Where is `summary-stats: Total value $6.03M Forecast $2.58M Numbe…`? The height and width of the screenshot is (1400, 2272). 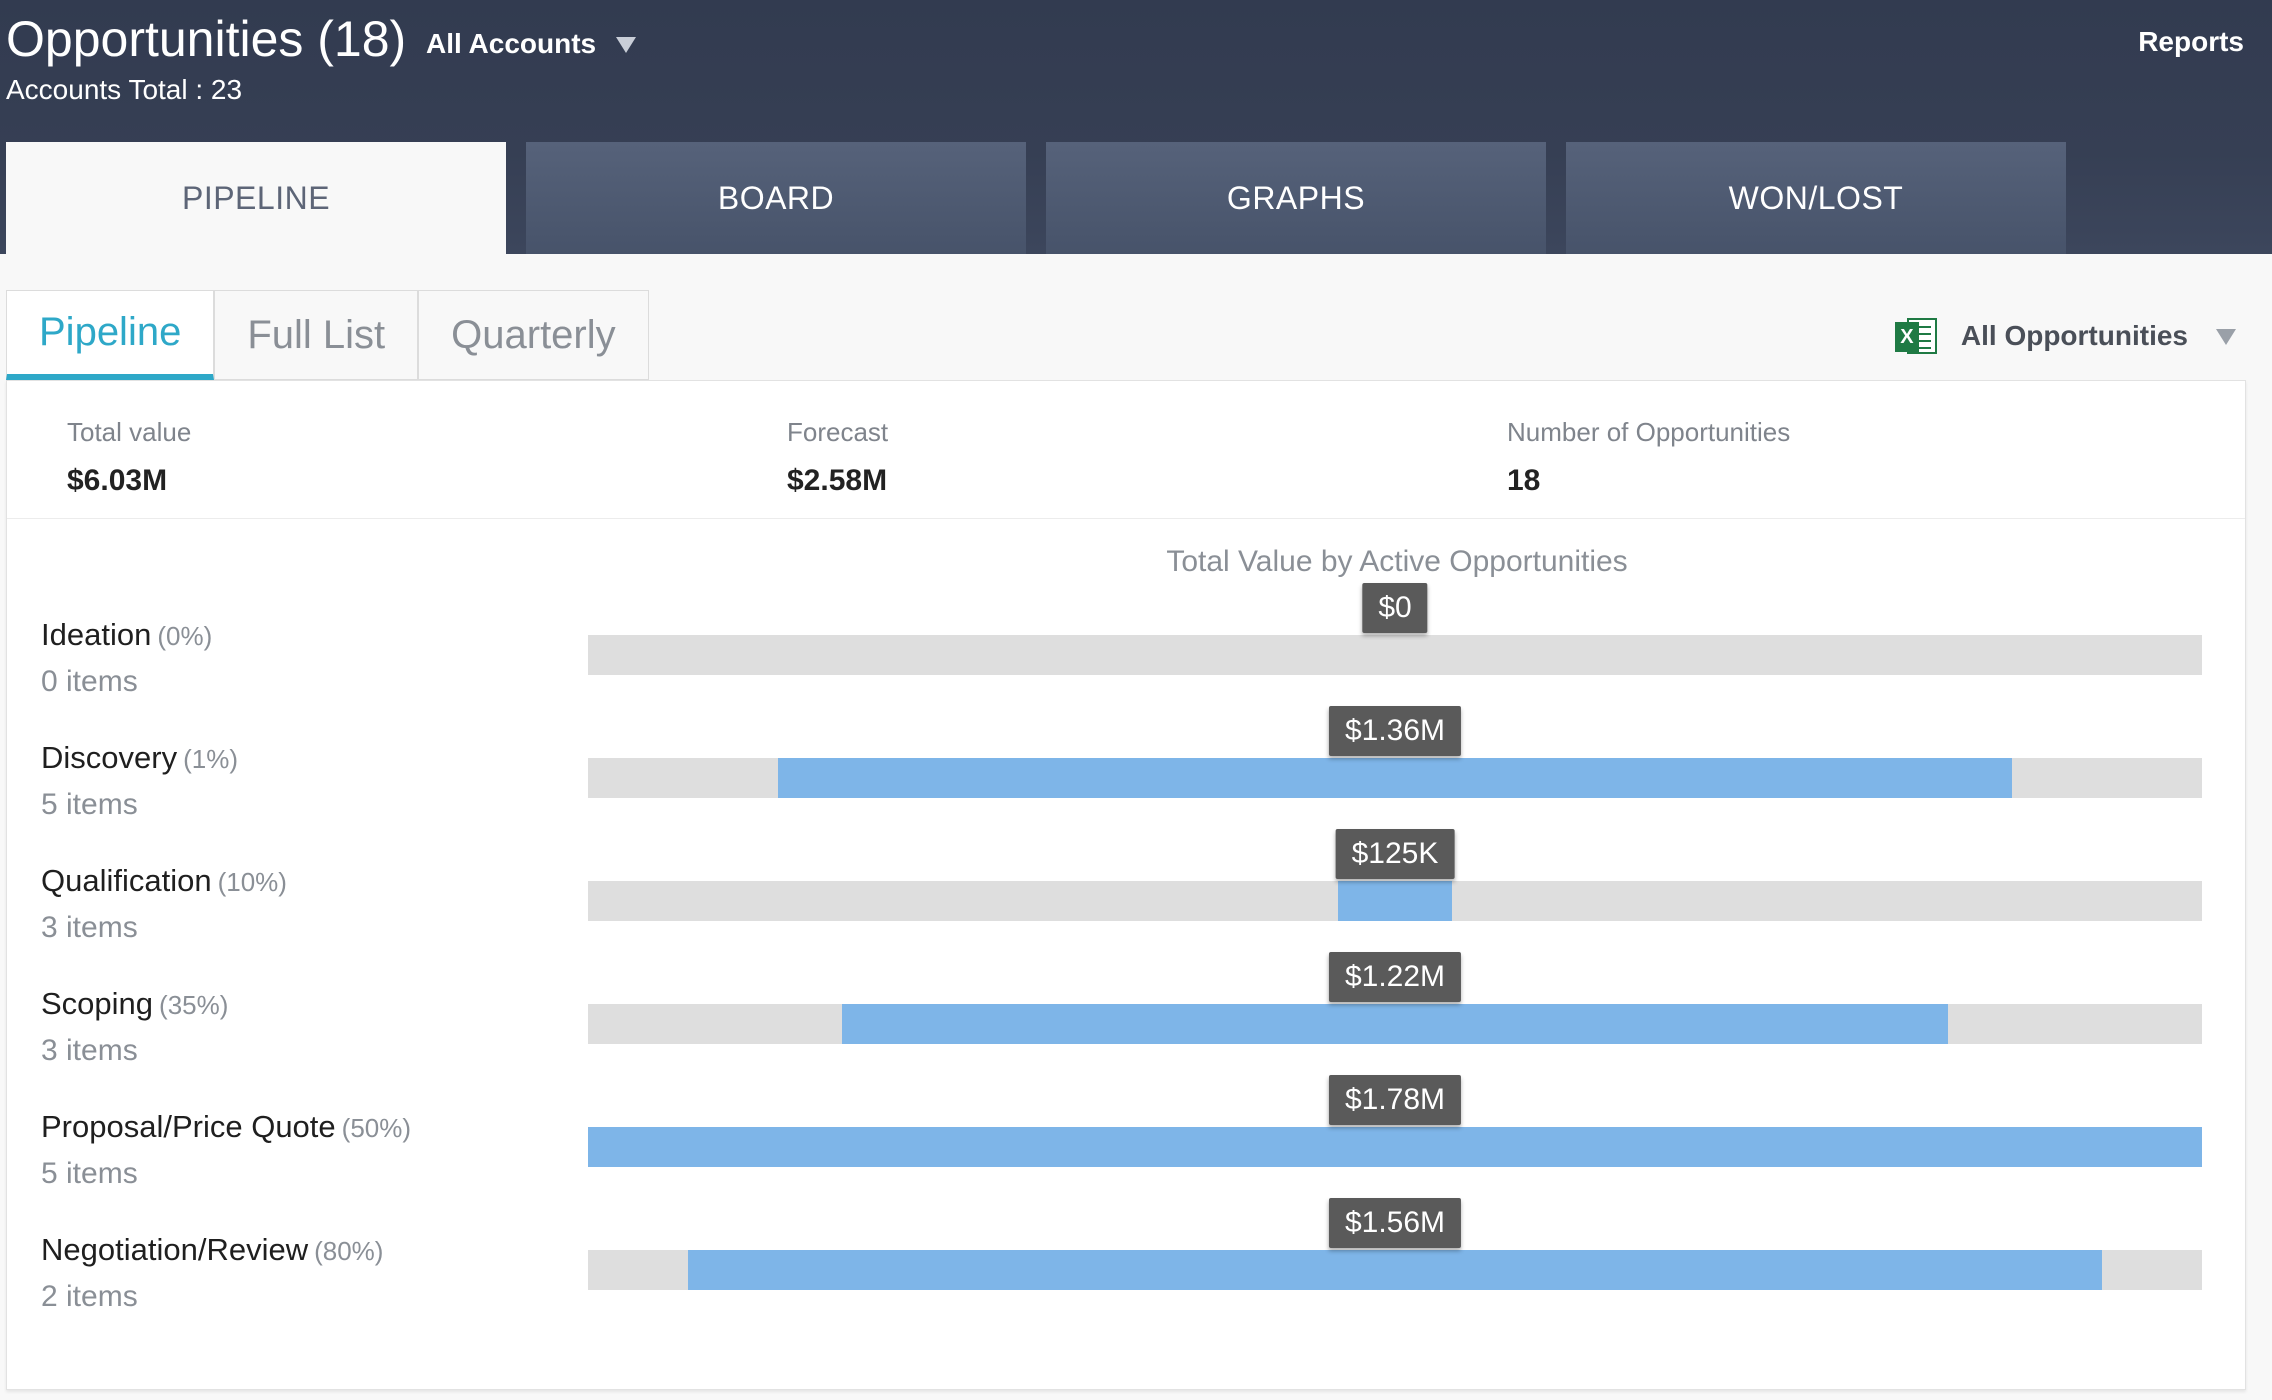
summary-stats: Total value $6.03M Forecast $2.58M Numbe… is located at coordinates (1126, 450).